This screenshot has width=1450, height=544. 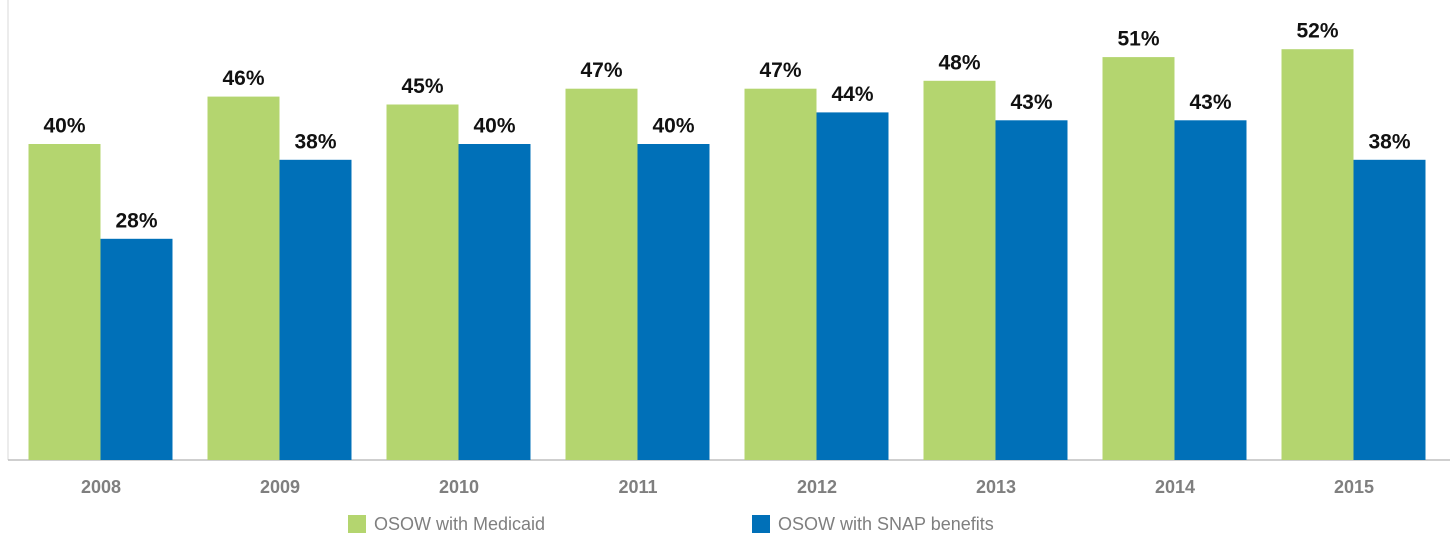 What do you see at coordinates (459, 524) in the screenshot?
I see `legend-label: OSOW with Medicaid` at bounding box center [459, 524].